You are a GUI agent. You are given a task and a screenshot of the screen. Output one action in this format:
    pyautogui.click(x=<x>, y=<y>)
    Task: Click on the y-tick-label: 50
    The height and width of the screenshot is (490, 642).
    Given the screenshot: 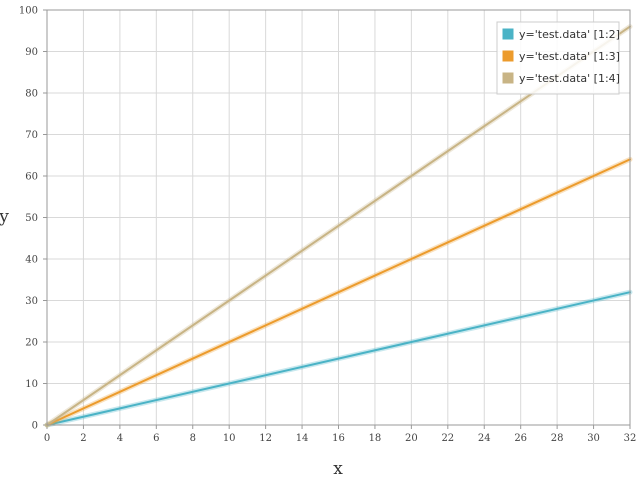 What is the action you would take?
    pyautogui.click(x=31, y=218)
    